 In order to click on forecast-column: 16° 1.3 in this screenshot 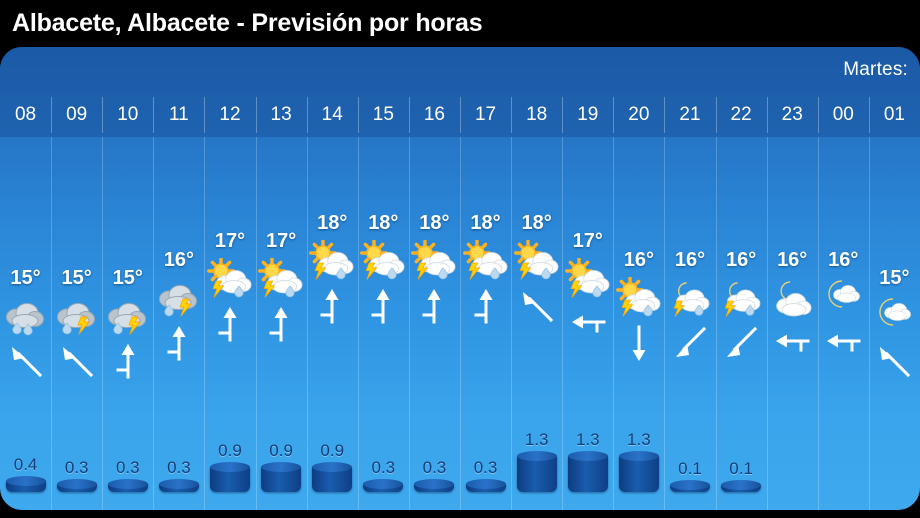, I will do `click(638, 323)`.